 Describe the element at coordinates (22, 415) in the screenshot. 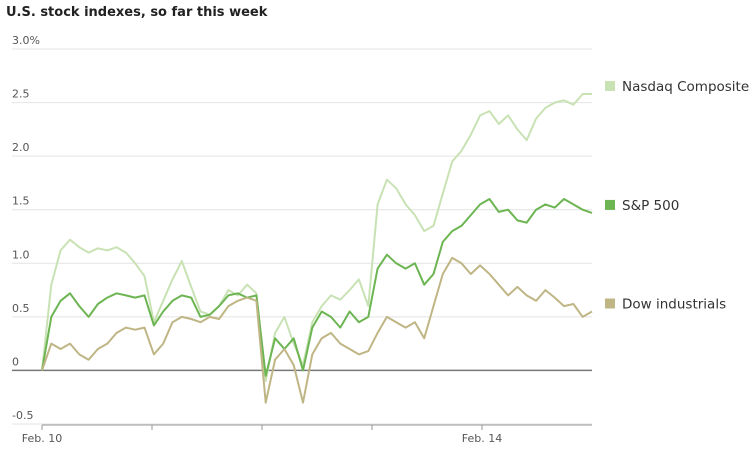

I see `y-tick-label: -0.5` at that location.